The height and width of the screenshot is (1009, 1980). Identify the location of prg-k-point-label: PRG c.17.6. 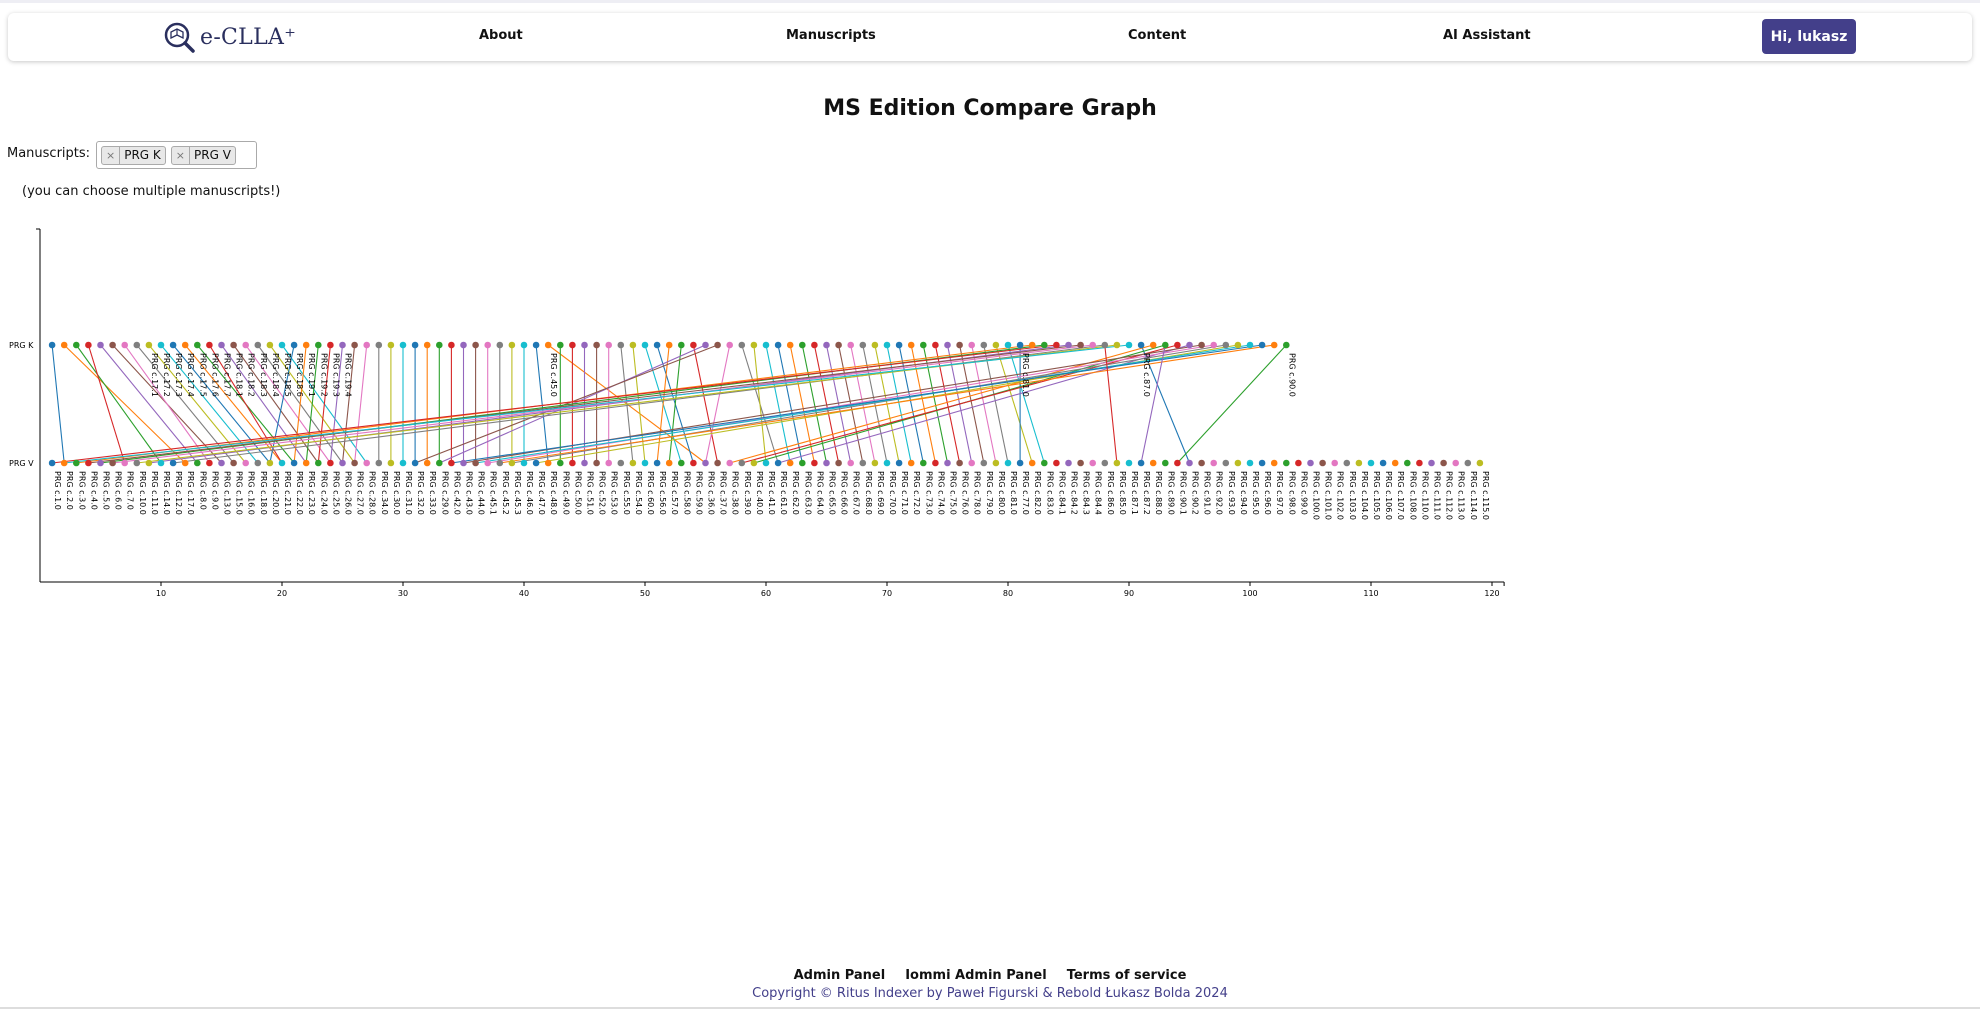
(214, 375).